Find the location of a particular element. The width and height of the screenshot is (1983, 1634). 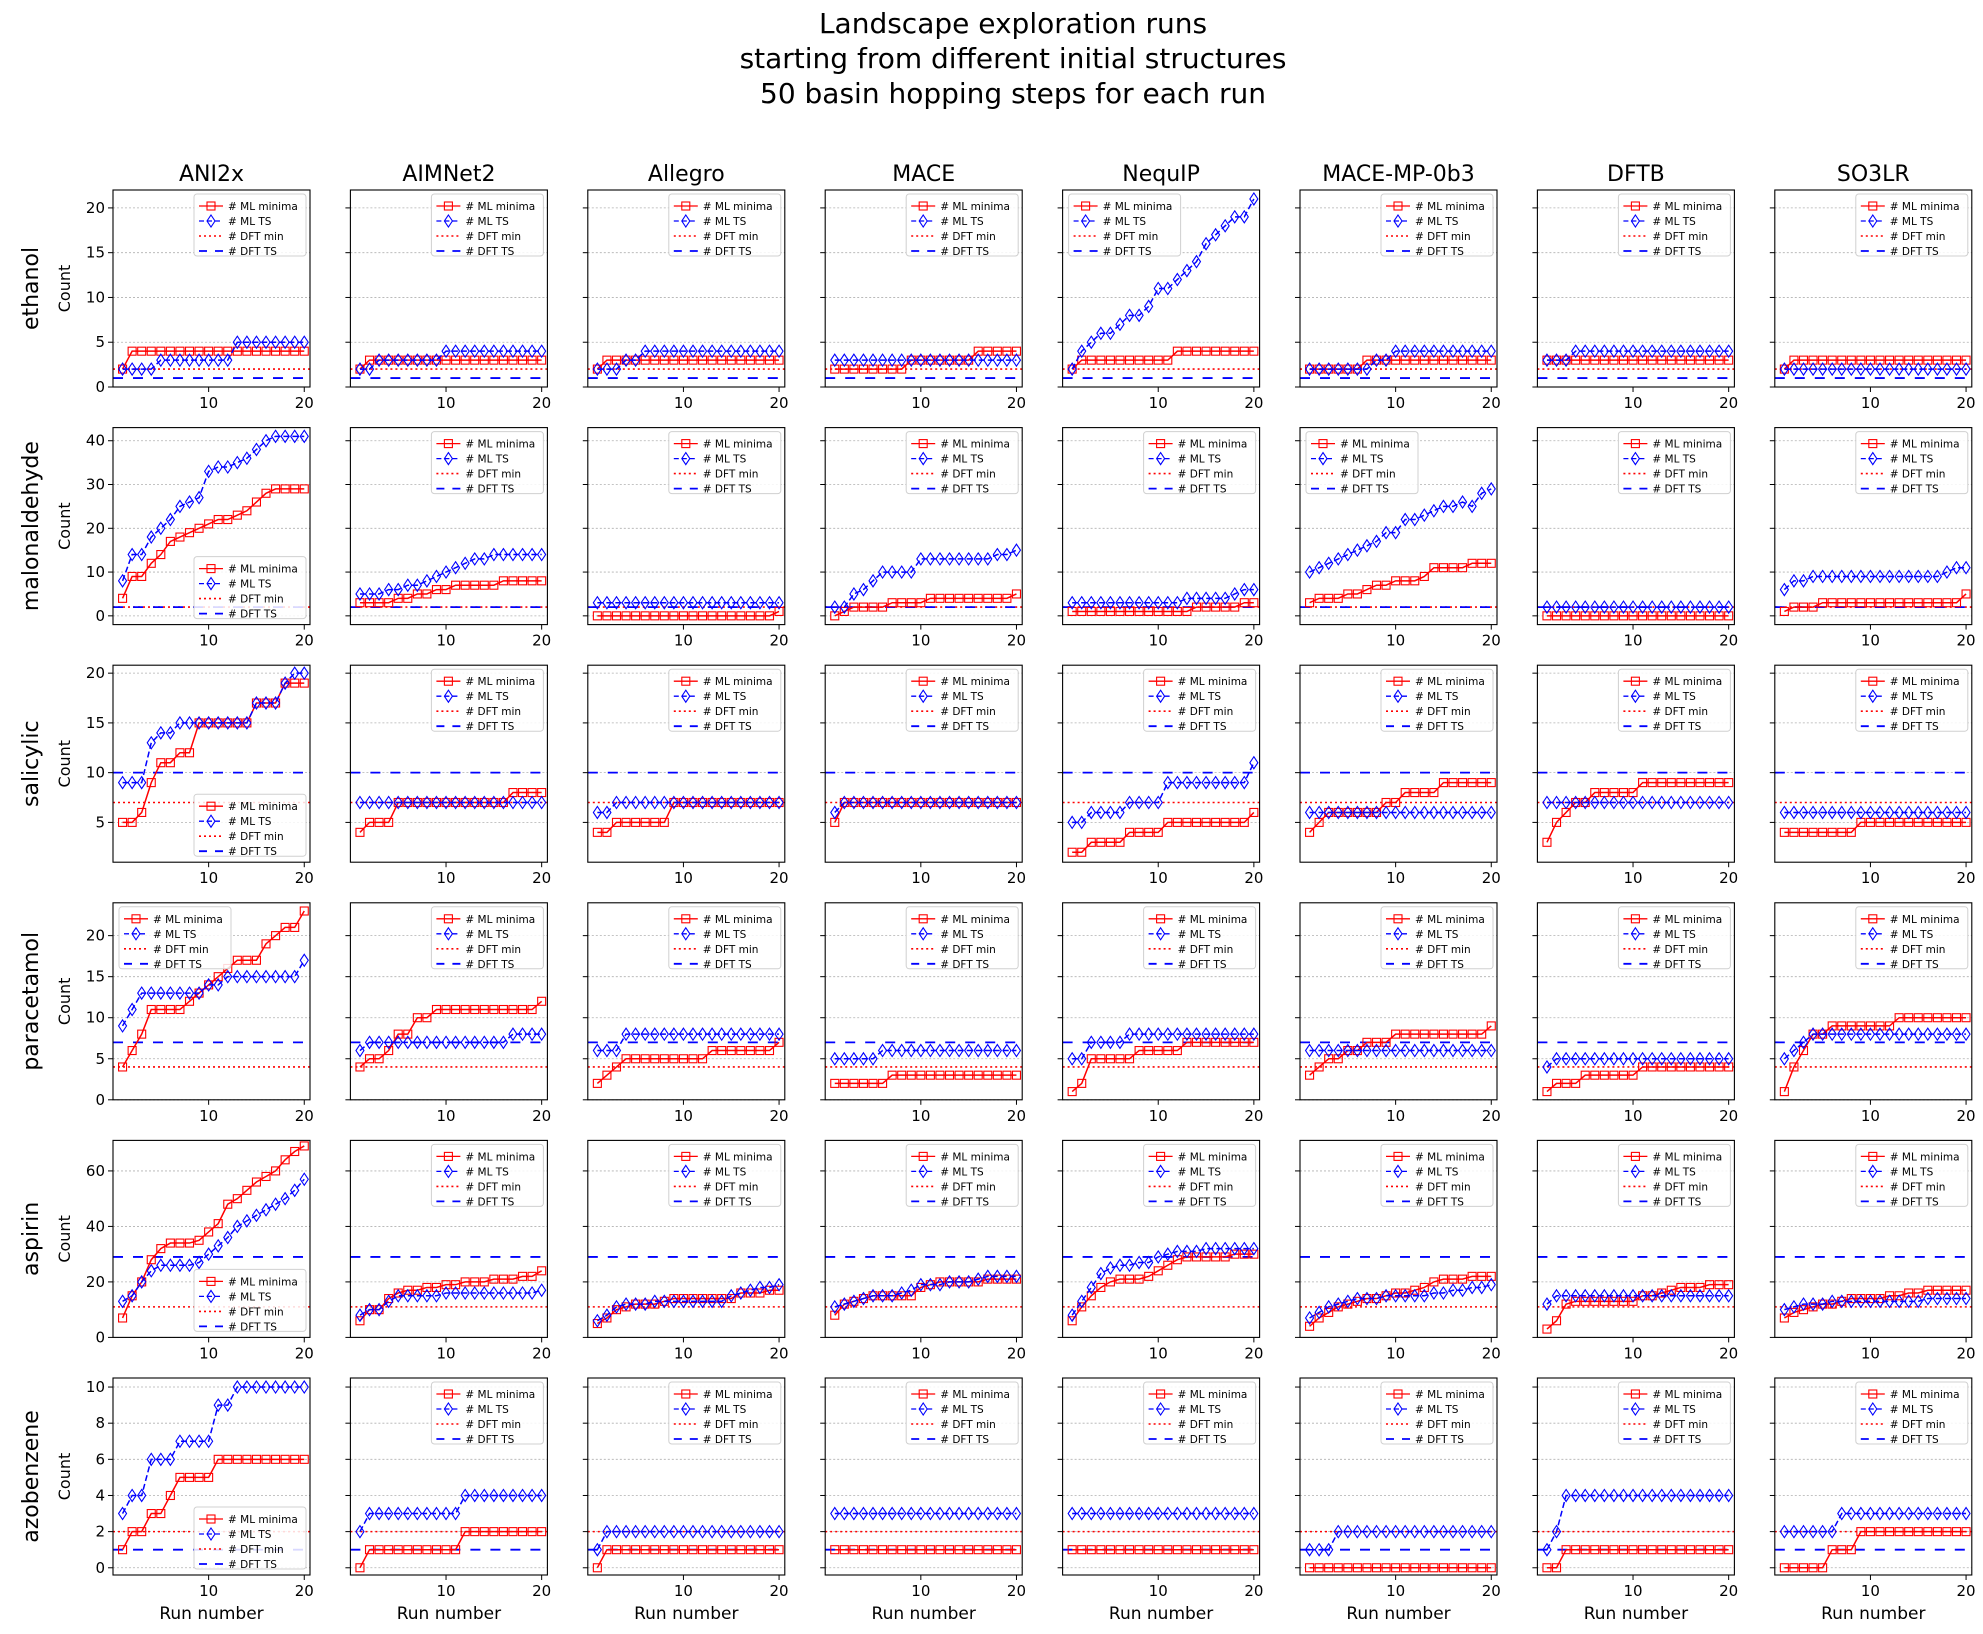

legend-label: # ML minima is located at coordinates (1450, 1157).